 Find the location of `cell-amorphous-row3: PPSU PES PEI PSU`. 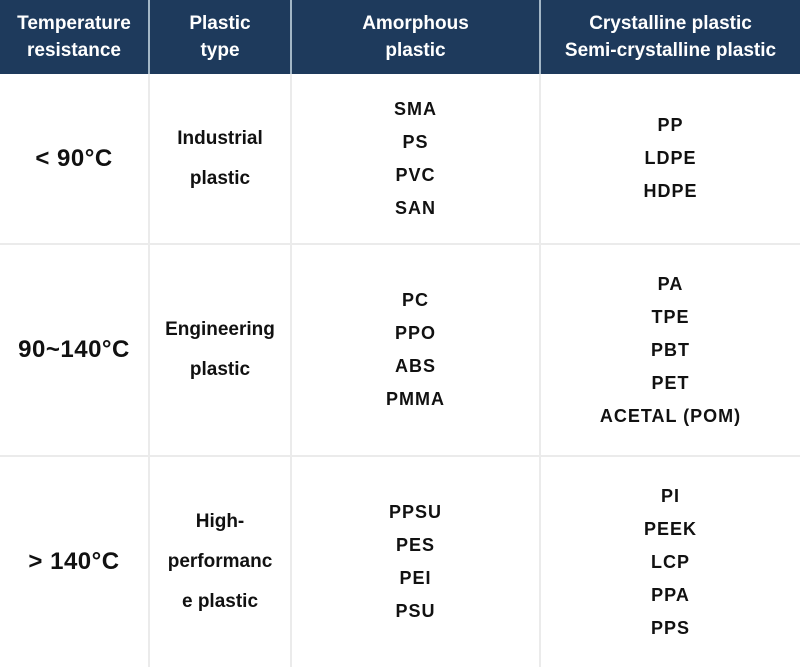

cell-amorphous-row3: PPSU PES PEI PSU is located at coordinates (414, 561).